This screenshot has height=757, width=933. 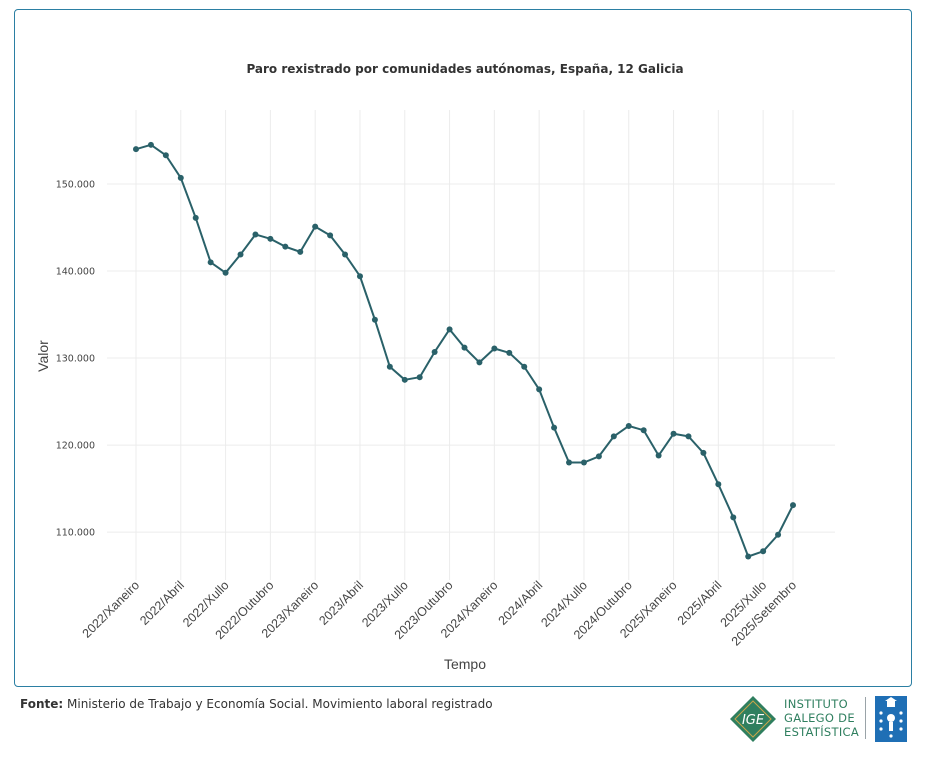 What do you see at coordinates (865, 718) in the screenshot?
I see `logo-divider` at bounding box center [865, 718].